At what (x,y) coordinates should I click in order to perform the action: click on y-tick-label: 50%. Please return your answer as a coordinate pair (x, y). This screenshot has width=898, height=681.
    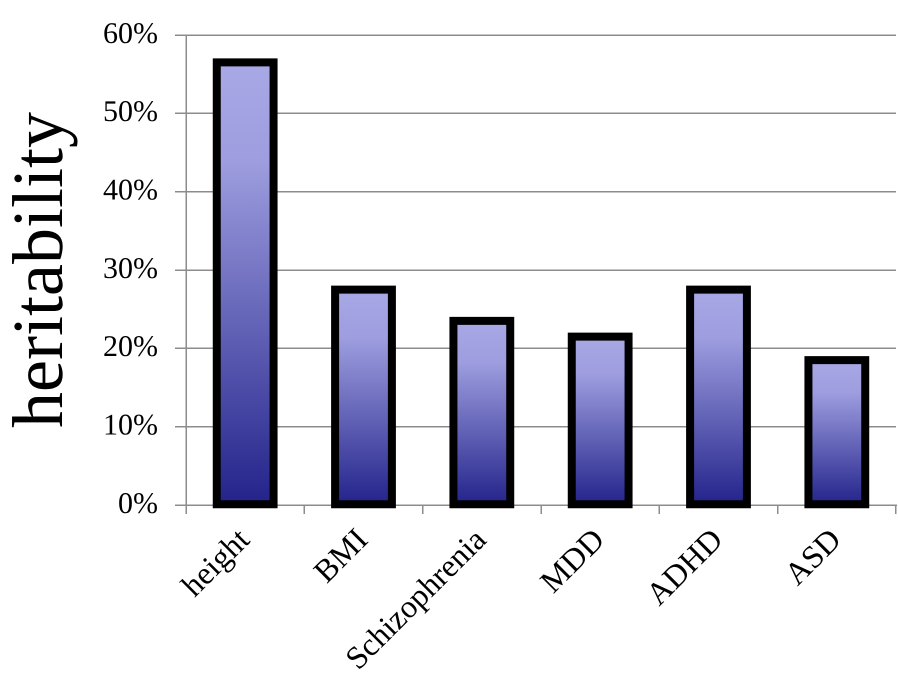
    Looking at the image, I should click on (130, 111).